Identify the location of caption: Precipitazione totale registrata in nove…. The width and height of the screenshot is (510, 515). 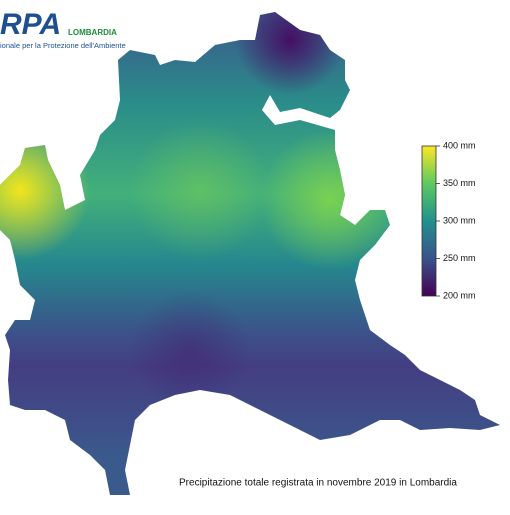
(318, 483).